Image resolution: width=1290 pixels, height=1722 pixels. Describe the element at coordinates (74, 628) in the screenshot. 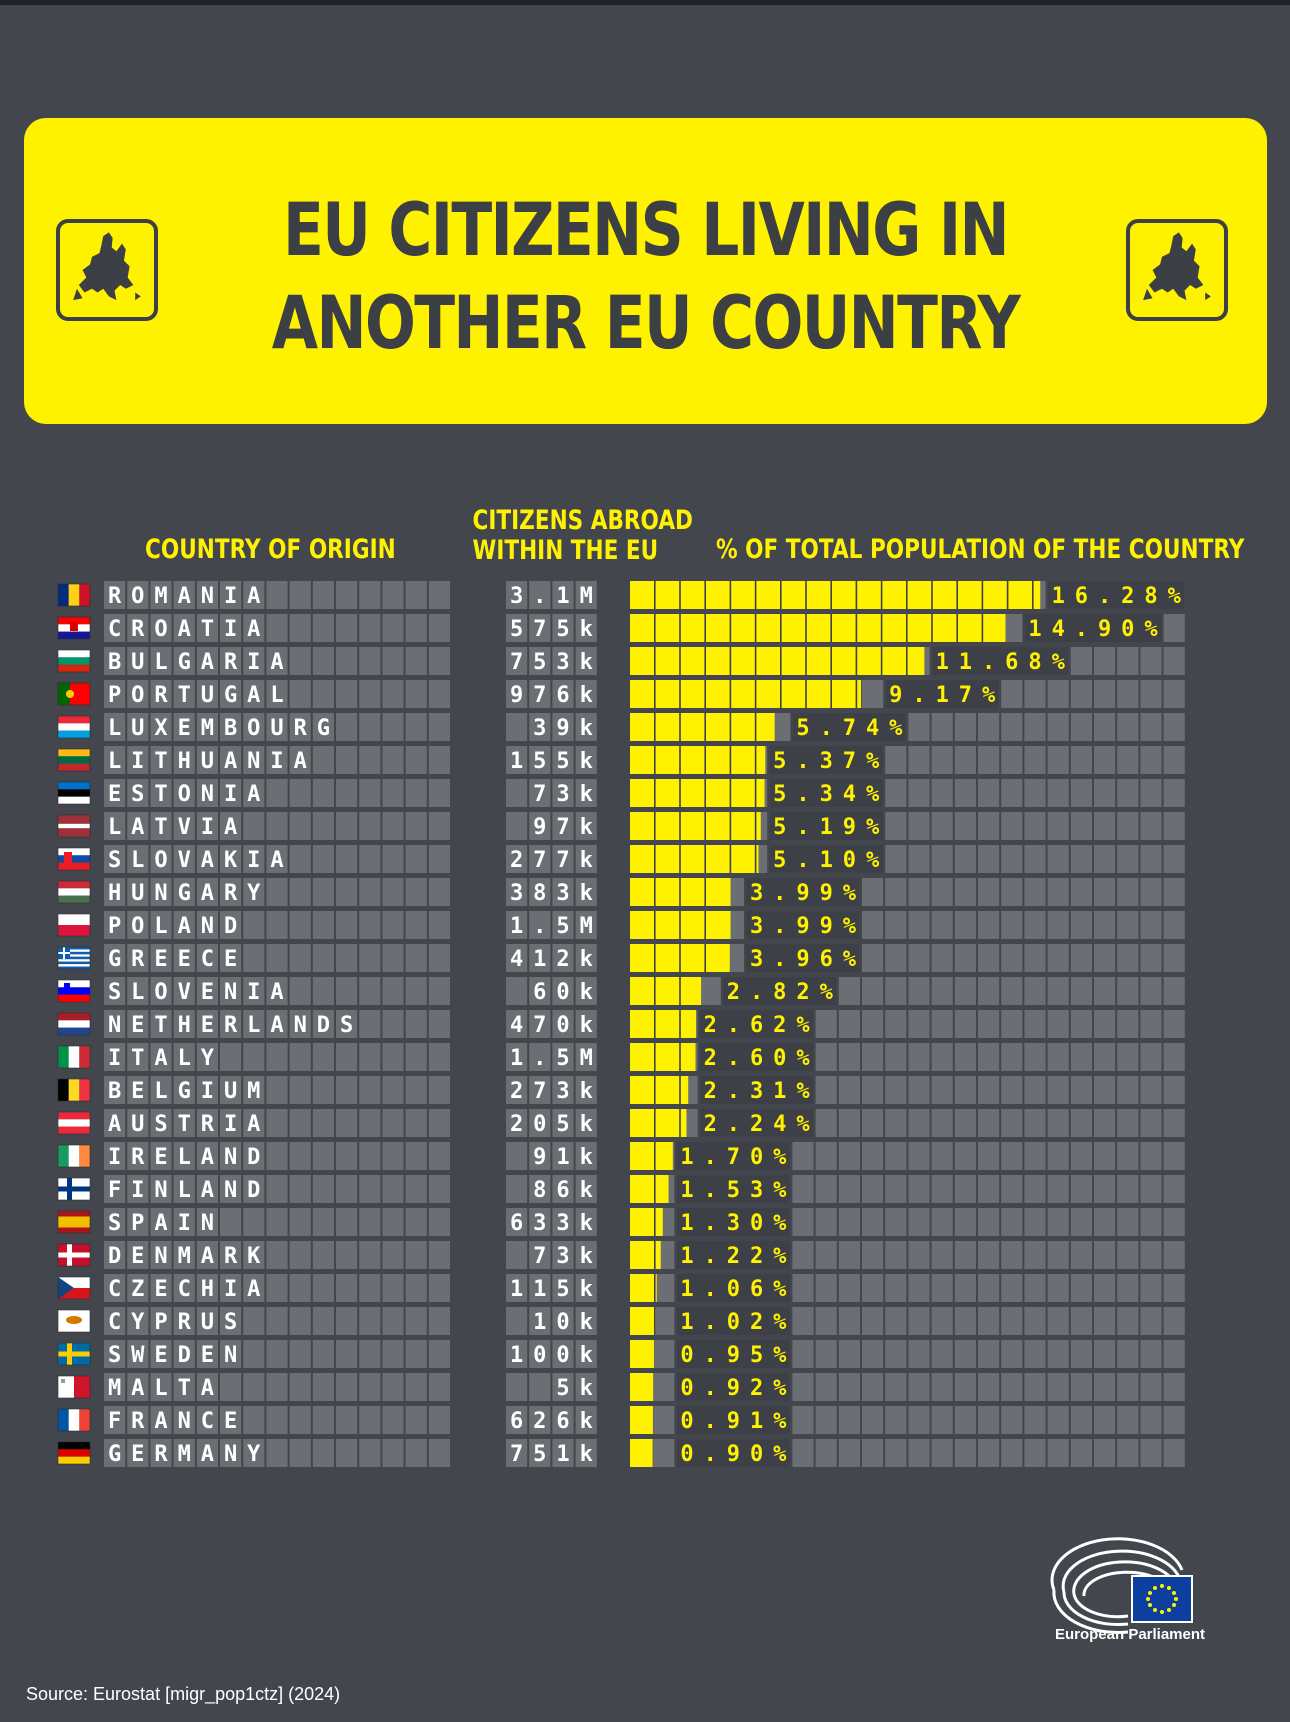

I see `flag-croatia-icon` at that location.